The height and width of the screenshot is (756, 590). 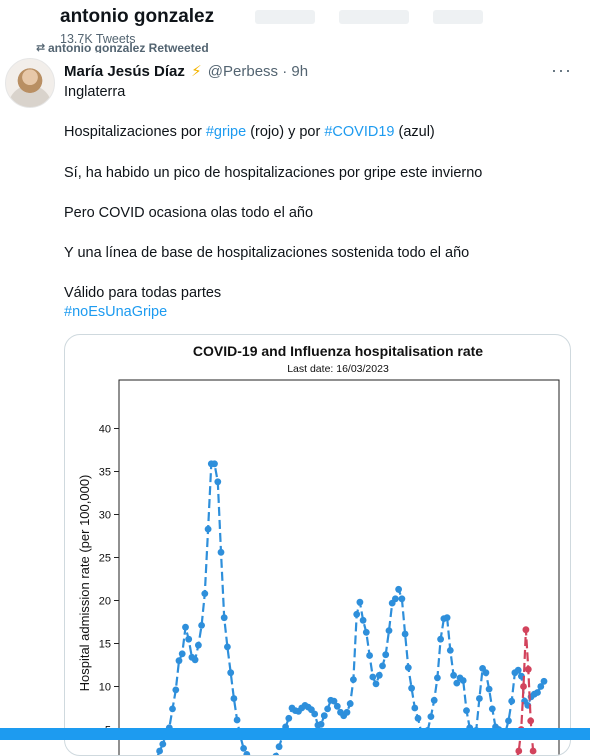 What do you see at coordinates (105, 516) in the screenshot?
I see `y-tick-label: 30` at bounding box center [105, 516].